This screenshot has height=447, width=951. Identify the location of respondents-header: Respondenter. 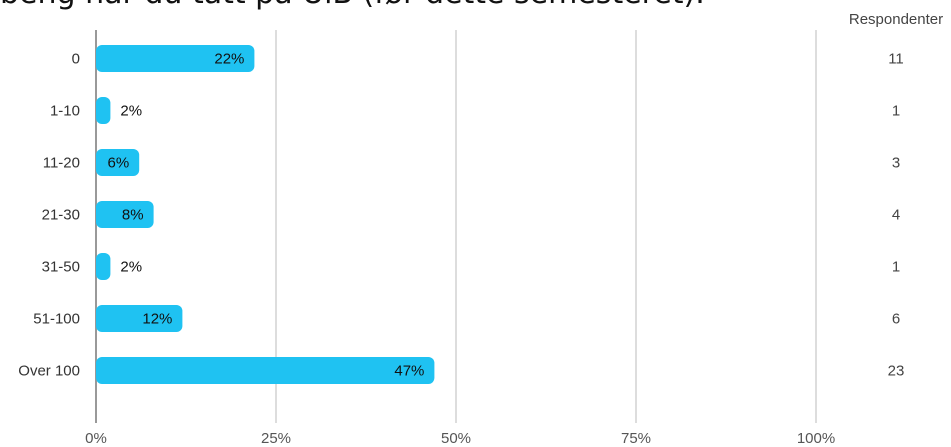
(896, 19).